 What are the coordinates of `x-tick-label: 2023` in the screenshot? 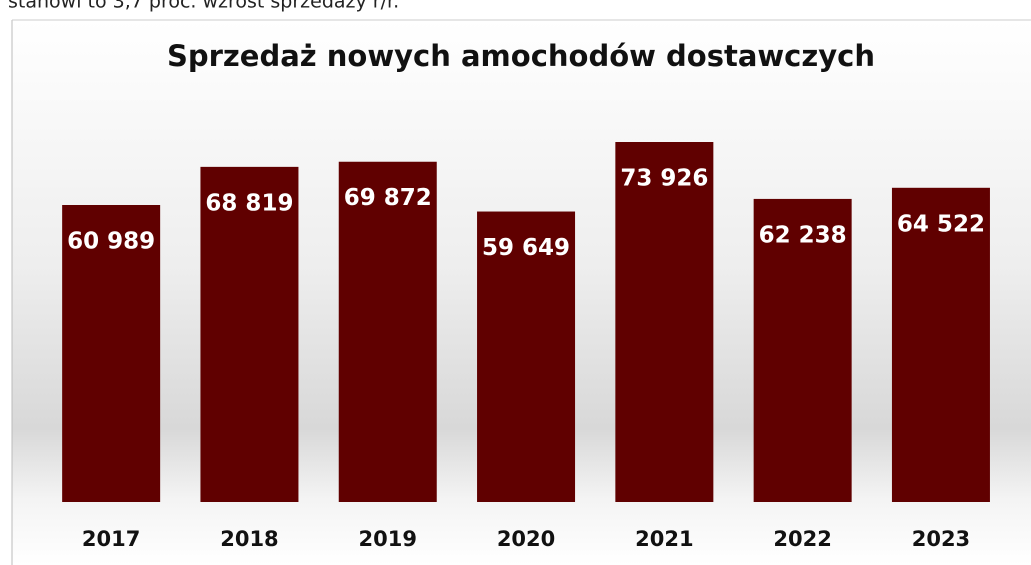 It's located at (941, 539).